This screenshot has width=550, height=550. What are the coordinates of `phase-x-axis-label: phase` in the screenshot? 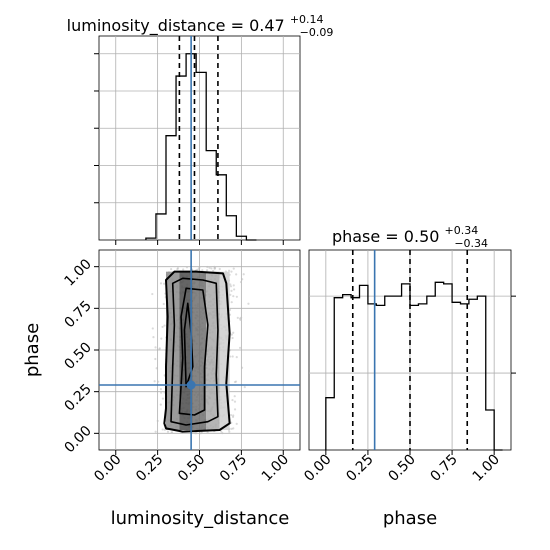 It's located at (410, 518).